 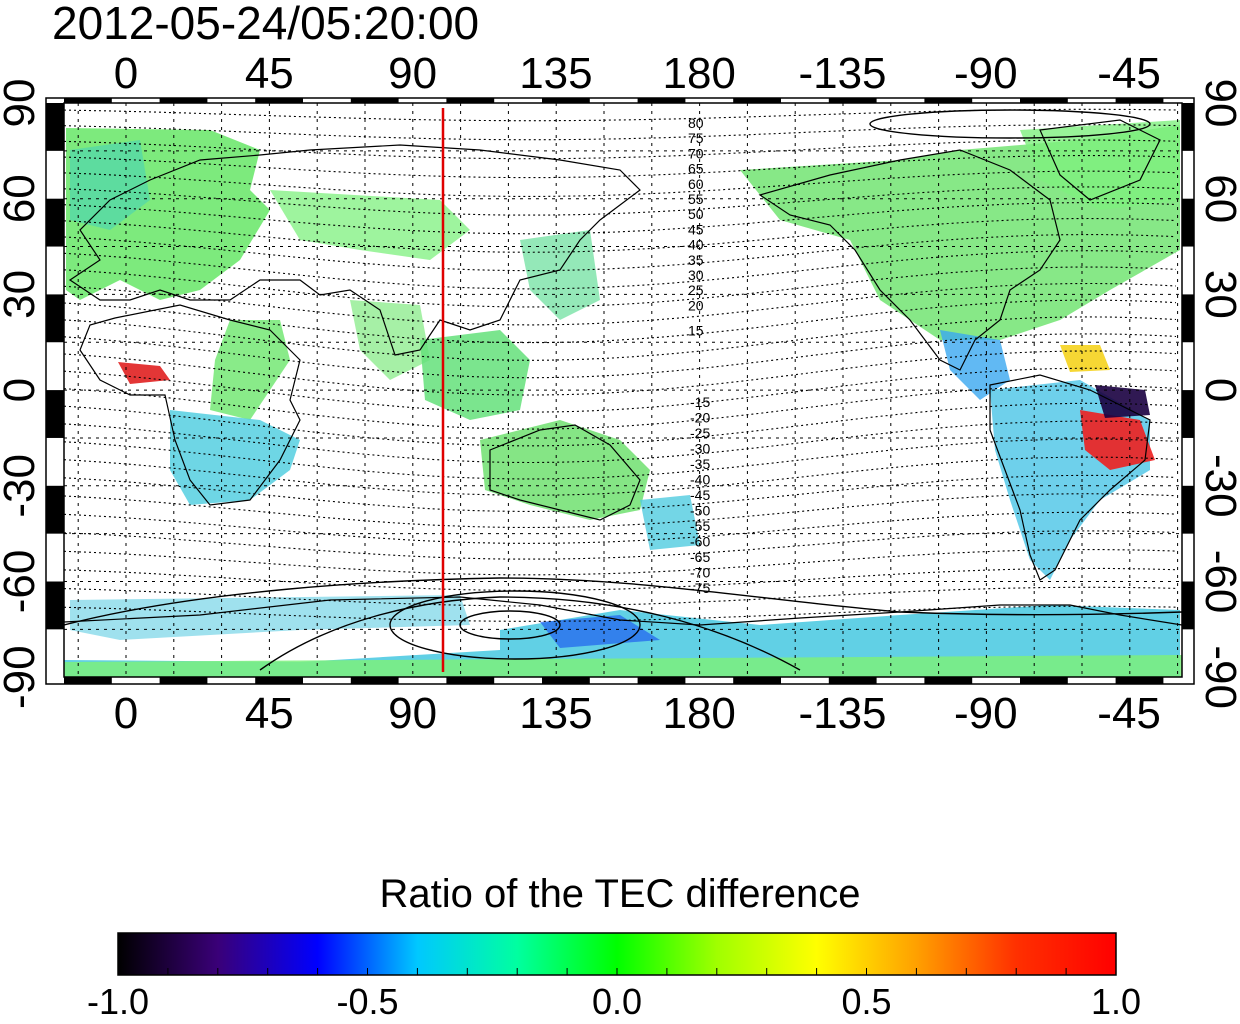 What do you see at coordinates (510, 625) in the screenshot?
I see `south-pole-oval-inner` at bounding box center [510, 625].